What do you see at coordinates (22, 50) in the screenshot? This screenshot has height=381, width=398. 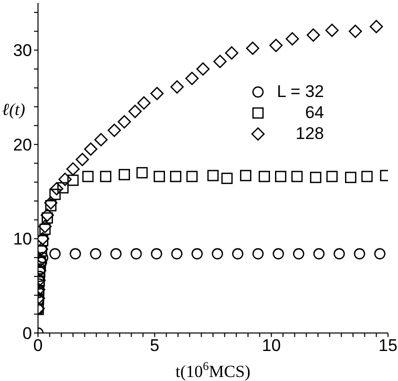 I see `y-tick-label: 30` at bounding box center [22, 50].